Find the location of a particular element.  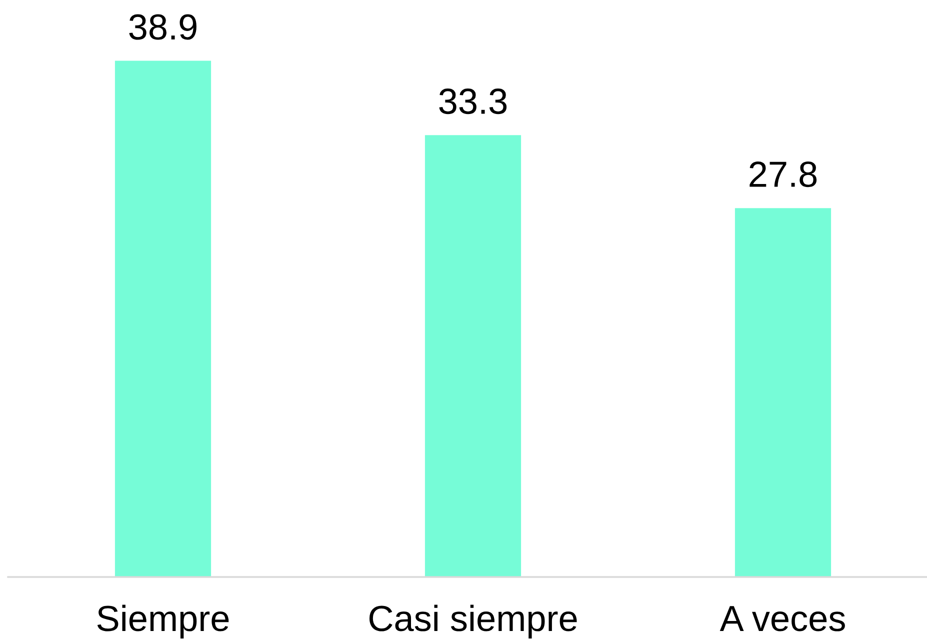

data-label: 27.8 is located at coordinates (783, 175).